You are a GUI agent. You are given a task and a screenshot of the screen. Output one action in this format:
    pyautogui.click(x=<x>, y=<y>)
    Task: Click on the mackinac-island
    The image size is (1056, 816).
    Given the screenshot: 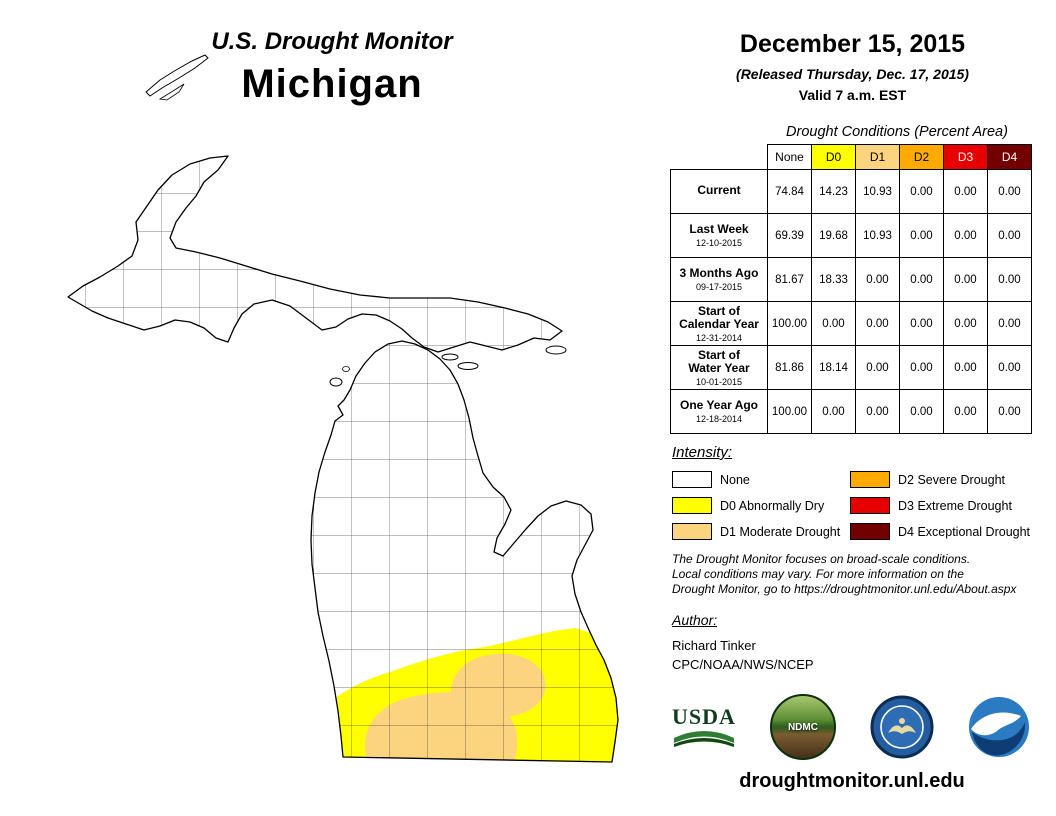 What is the action you would take?
    pyautogui.click(x=450, y=357)
    